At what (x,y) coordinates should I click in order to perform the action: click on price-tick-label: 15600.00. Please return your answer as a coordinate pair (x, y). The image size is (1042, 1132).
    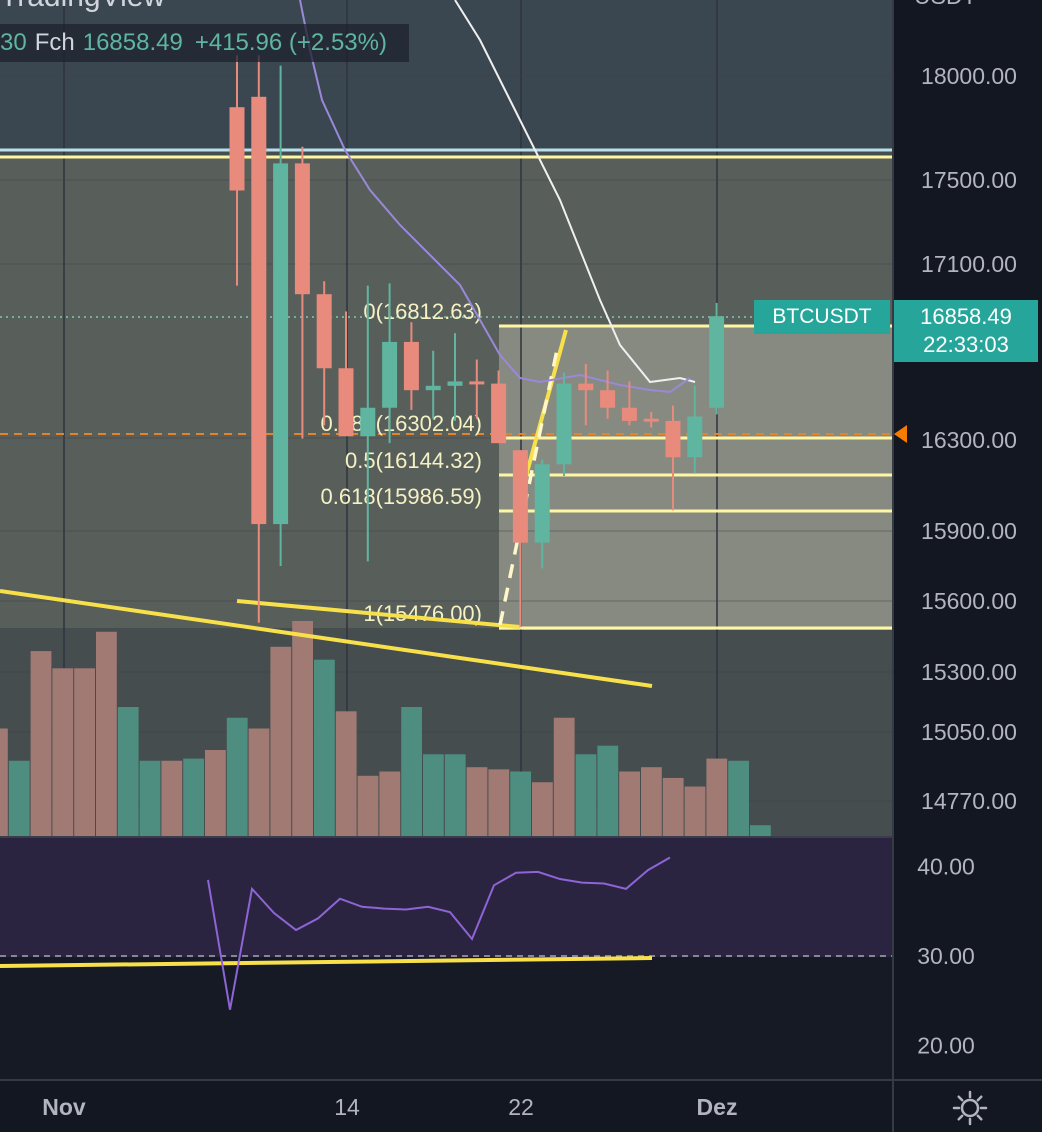
    Looking at the image, I should click on (969, 601).